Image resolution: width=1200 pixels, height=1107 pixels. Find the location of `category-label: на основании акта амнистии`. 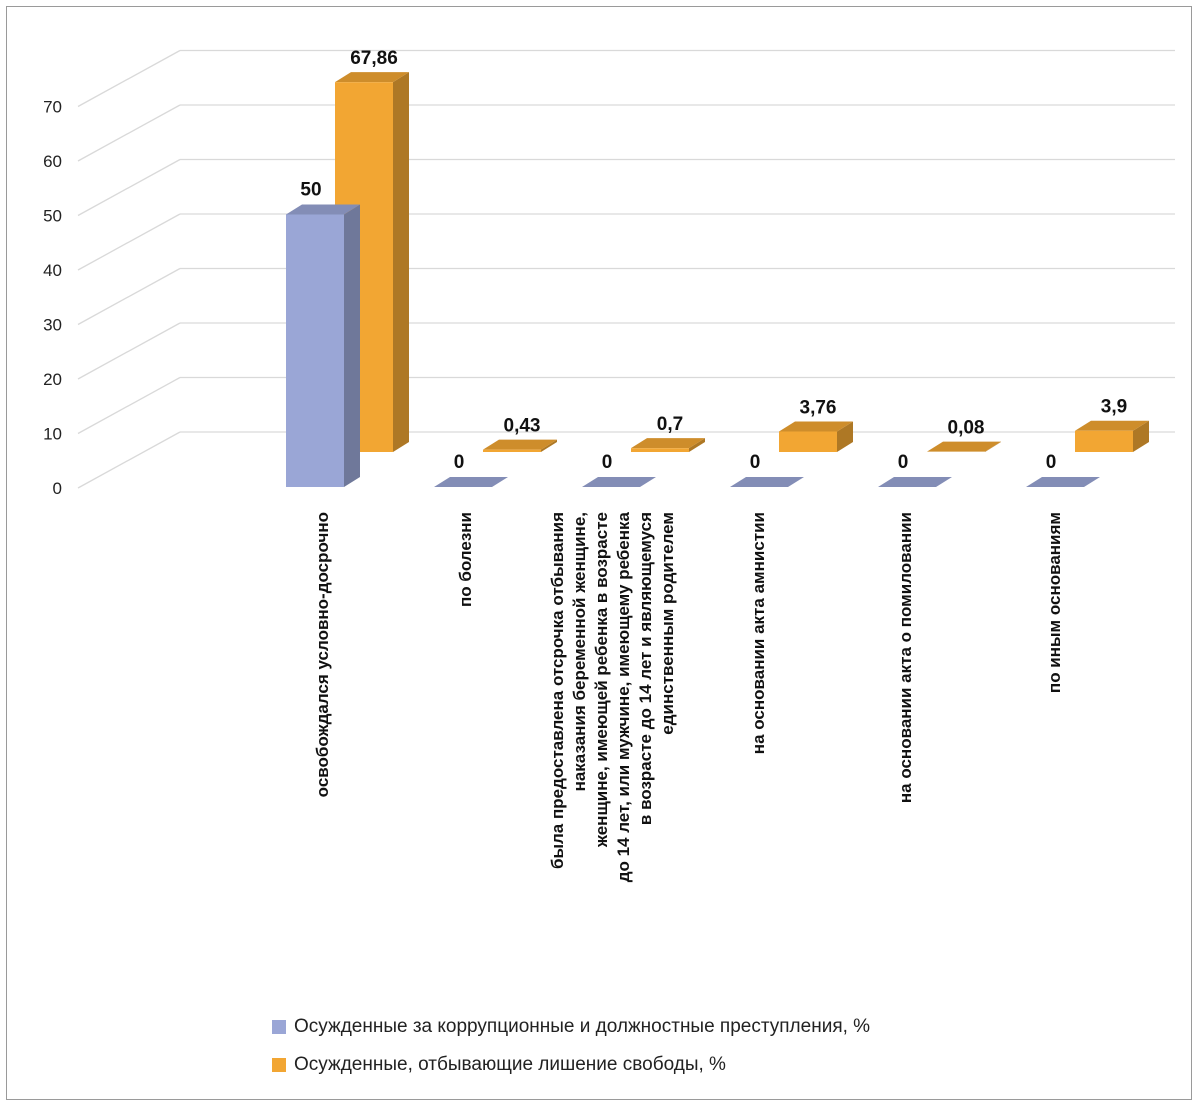

category-label: на основании акта амнистии is located at coordinates (758, 633).